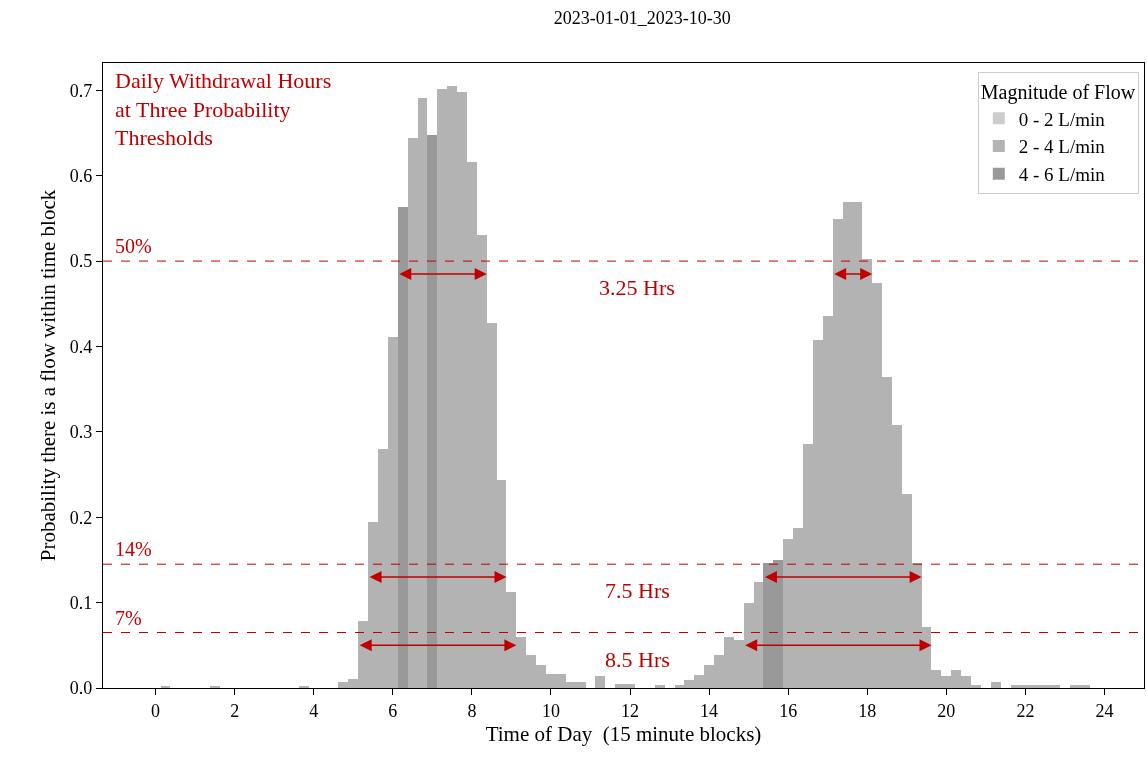  Describe the element at coordinates (709, 710) in the screenshot. I see `x-tick-label: 14` at that location.